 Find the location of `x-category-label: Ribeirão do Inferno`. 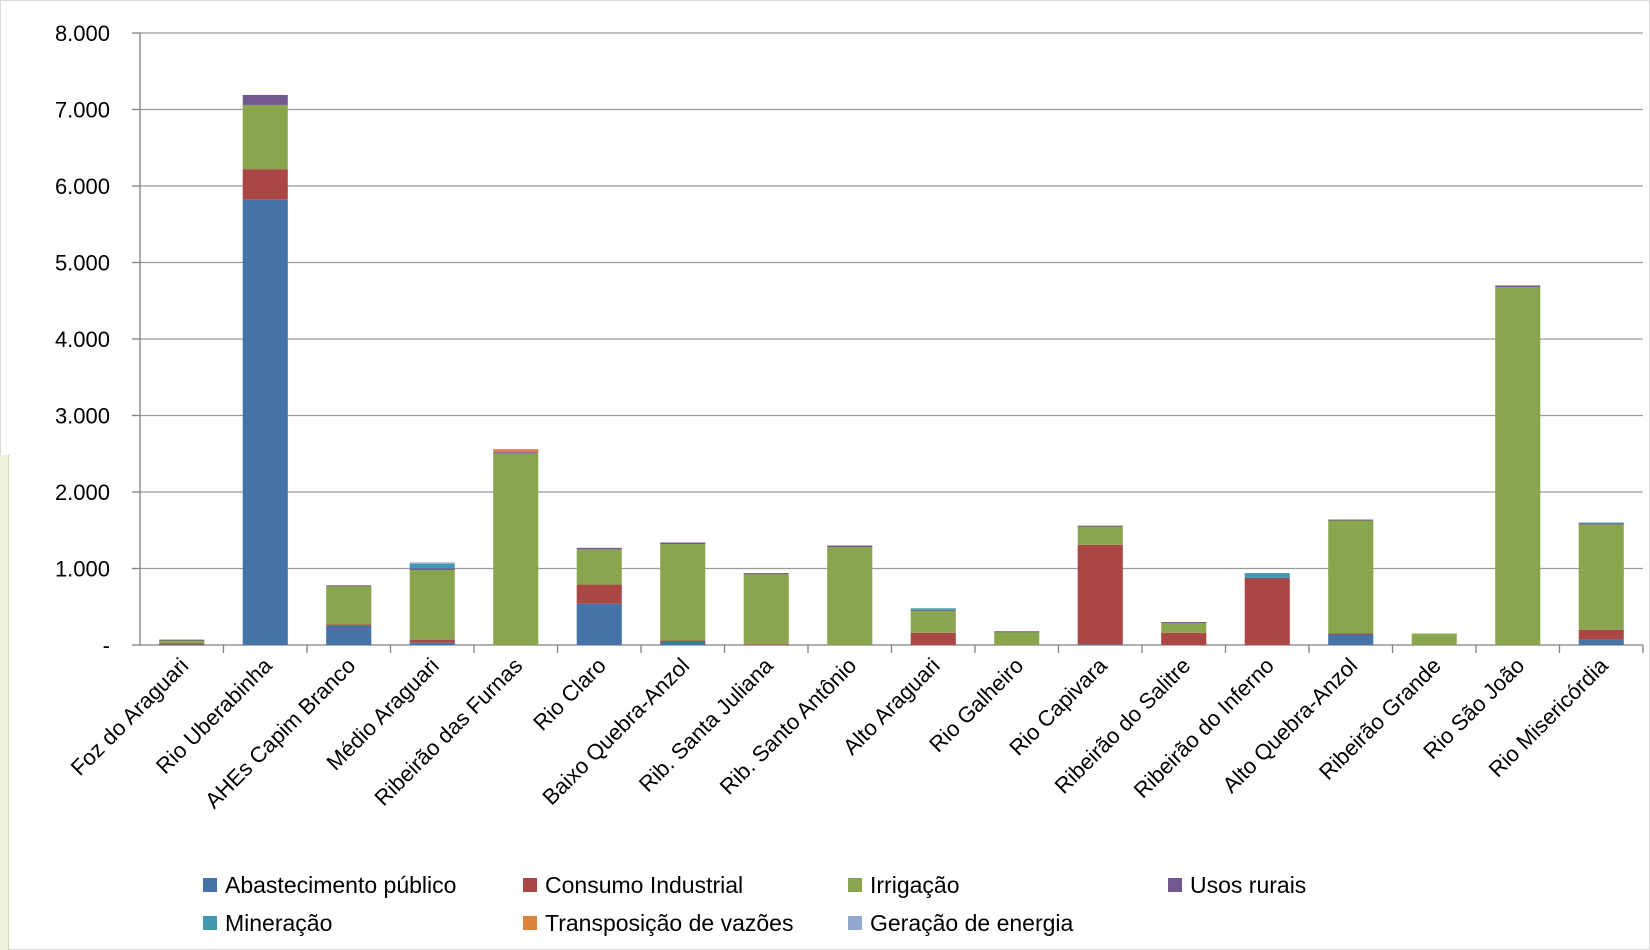

x-category-label: Ribeirão do Inferno is located at coordinates (1204, 728).